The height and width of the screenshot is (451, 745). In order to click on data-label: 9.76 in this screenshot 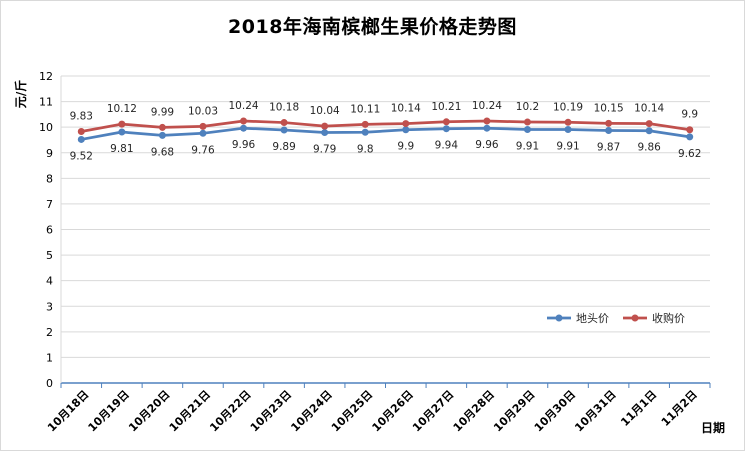, I will do `click(203, 150)`.